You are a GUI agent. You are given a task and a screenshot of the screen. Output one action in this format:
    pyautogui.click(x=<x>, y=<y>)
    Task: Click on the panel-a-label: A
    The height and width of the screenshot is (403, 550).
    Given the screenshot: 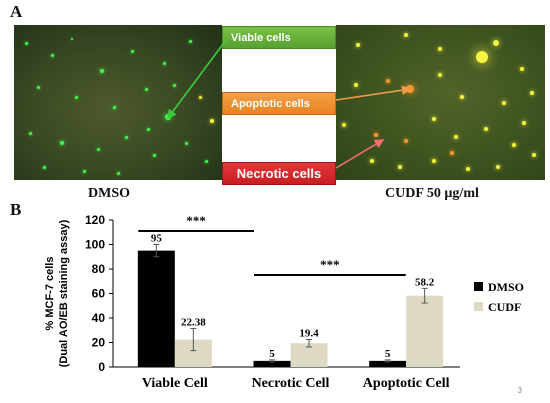 What is the action you would take?
    pyautogui.click(x=16, y=11)
    